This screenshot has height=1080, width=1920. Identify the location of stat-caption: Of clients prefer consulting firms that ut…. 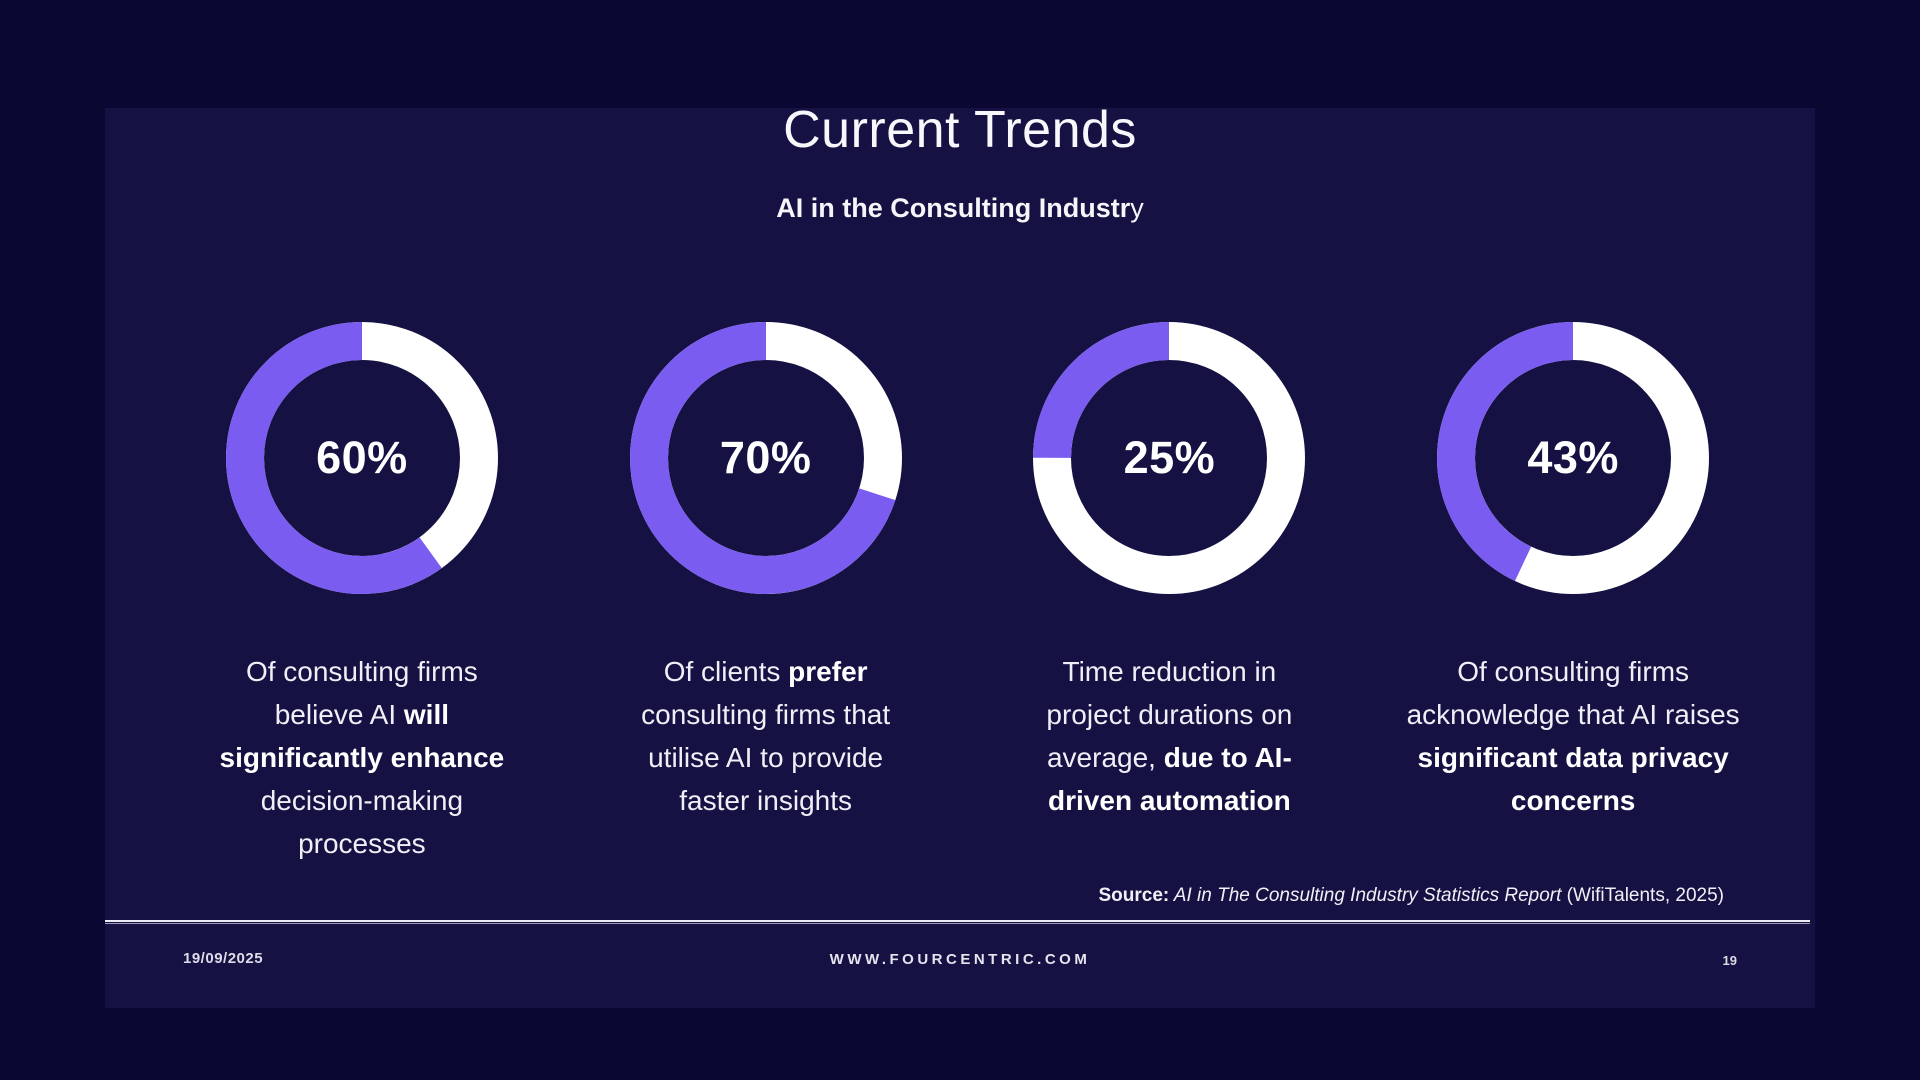
(765, 736).